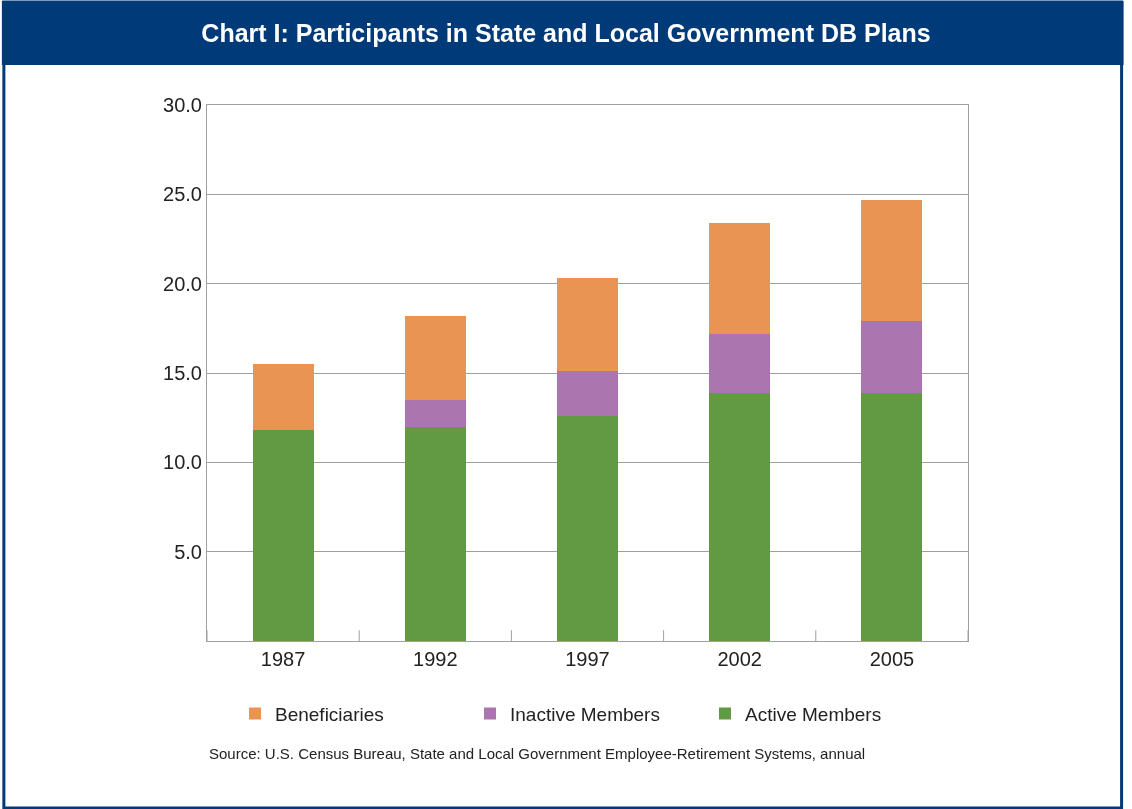  Describe the element at coordinates (585, 714) in the screenshot. I see `legend-label: Inactive Members` at that location.